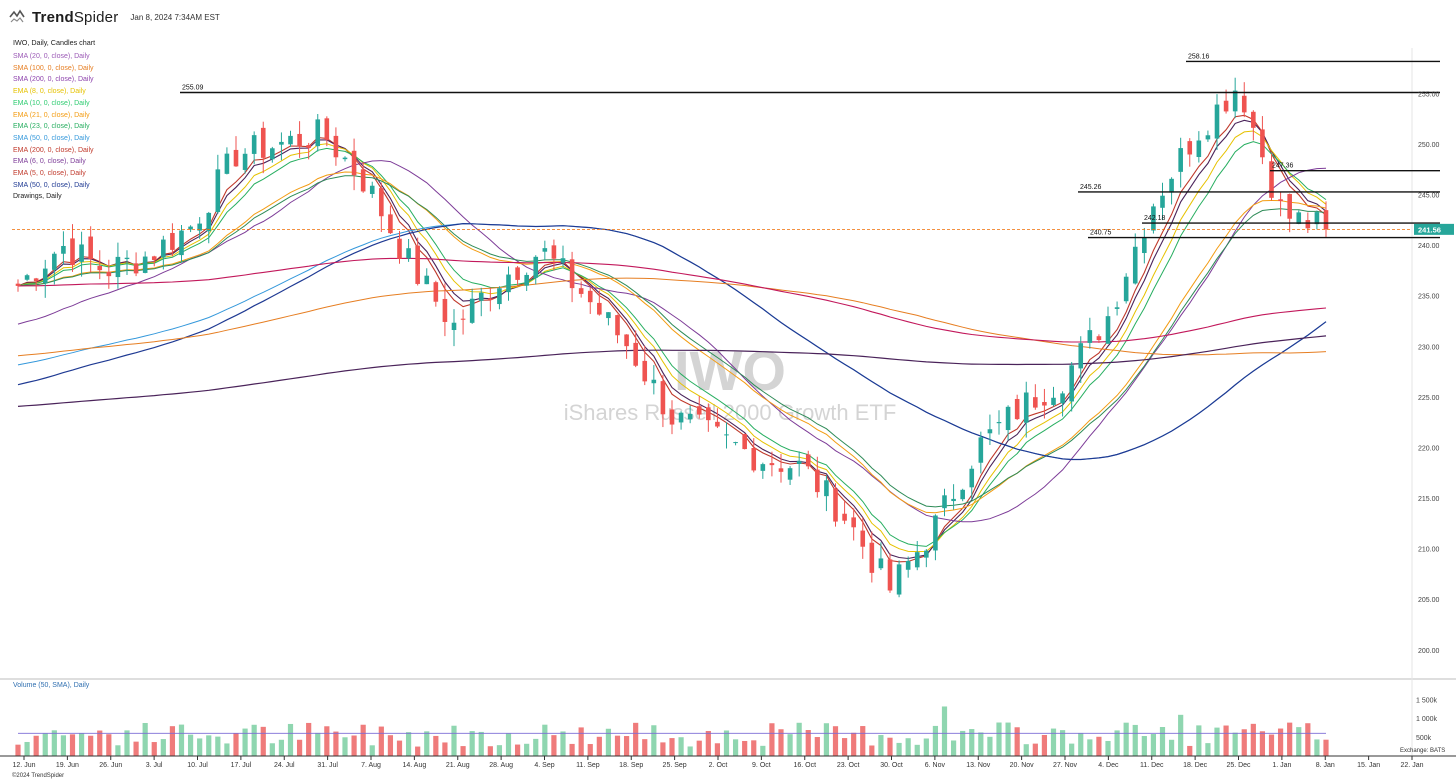 The width and height of the screenshot is (1456, 783). I want to click on last-price-tag, so click(1434, 229).